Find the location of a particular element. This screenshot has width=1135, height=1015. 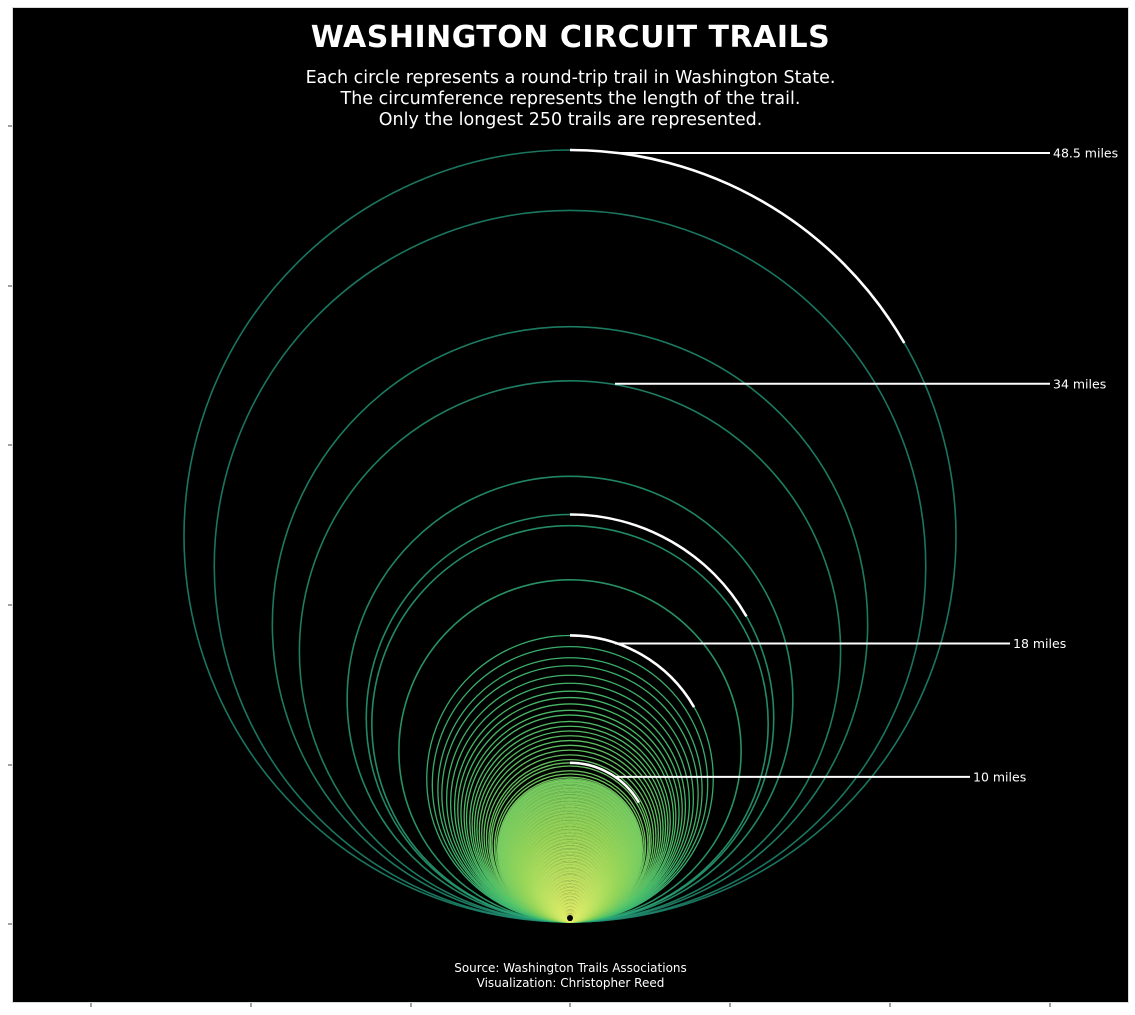

trail-length-label: 10 miles is located at coordinates (999, 776).